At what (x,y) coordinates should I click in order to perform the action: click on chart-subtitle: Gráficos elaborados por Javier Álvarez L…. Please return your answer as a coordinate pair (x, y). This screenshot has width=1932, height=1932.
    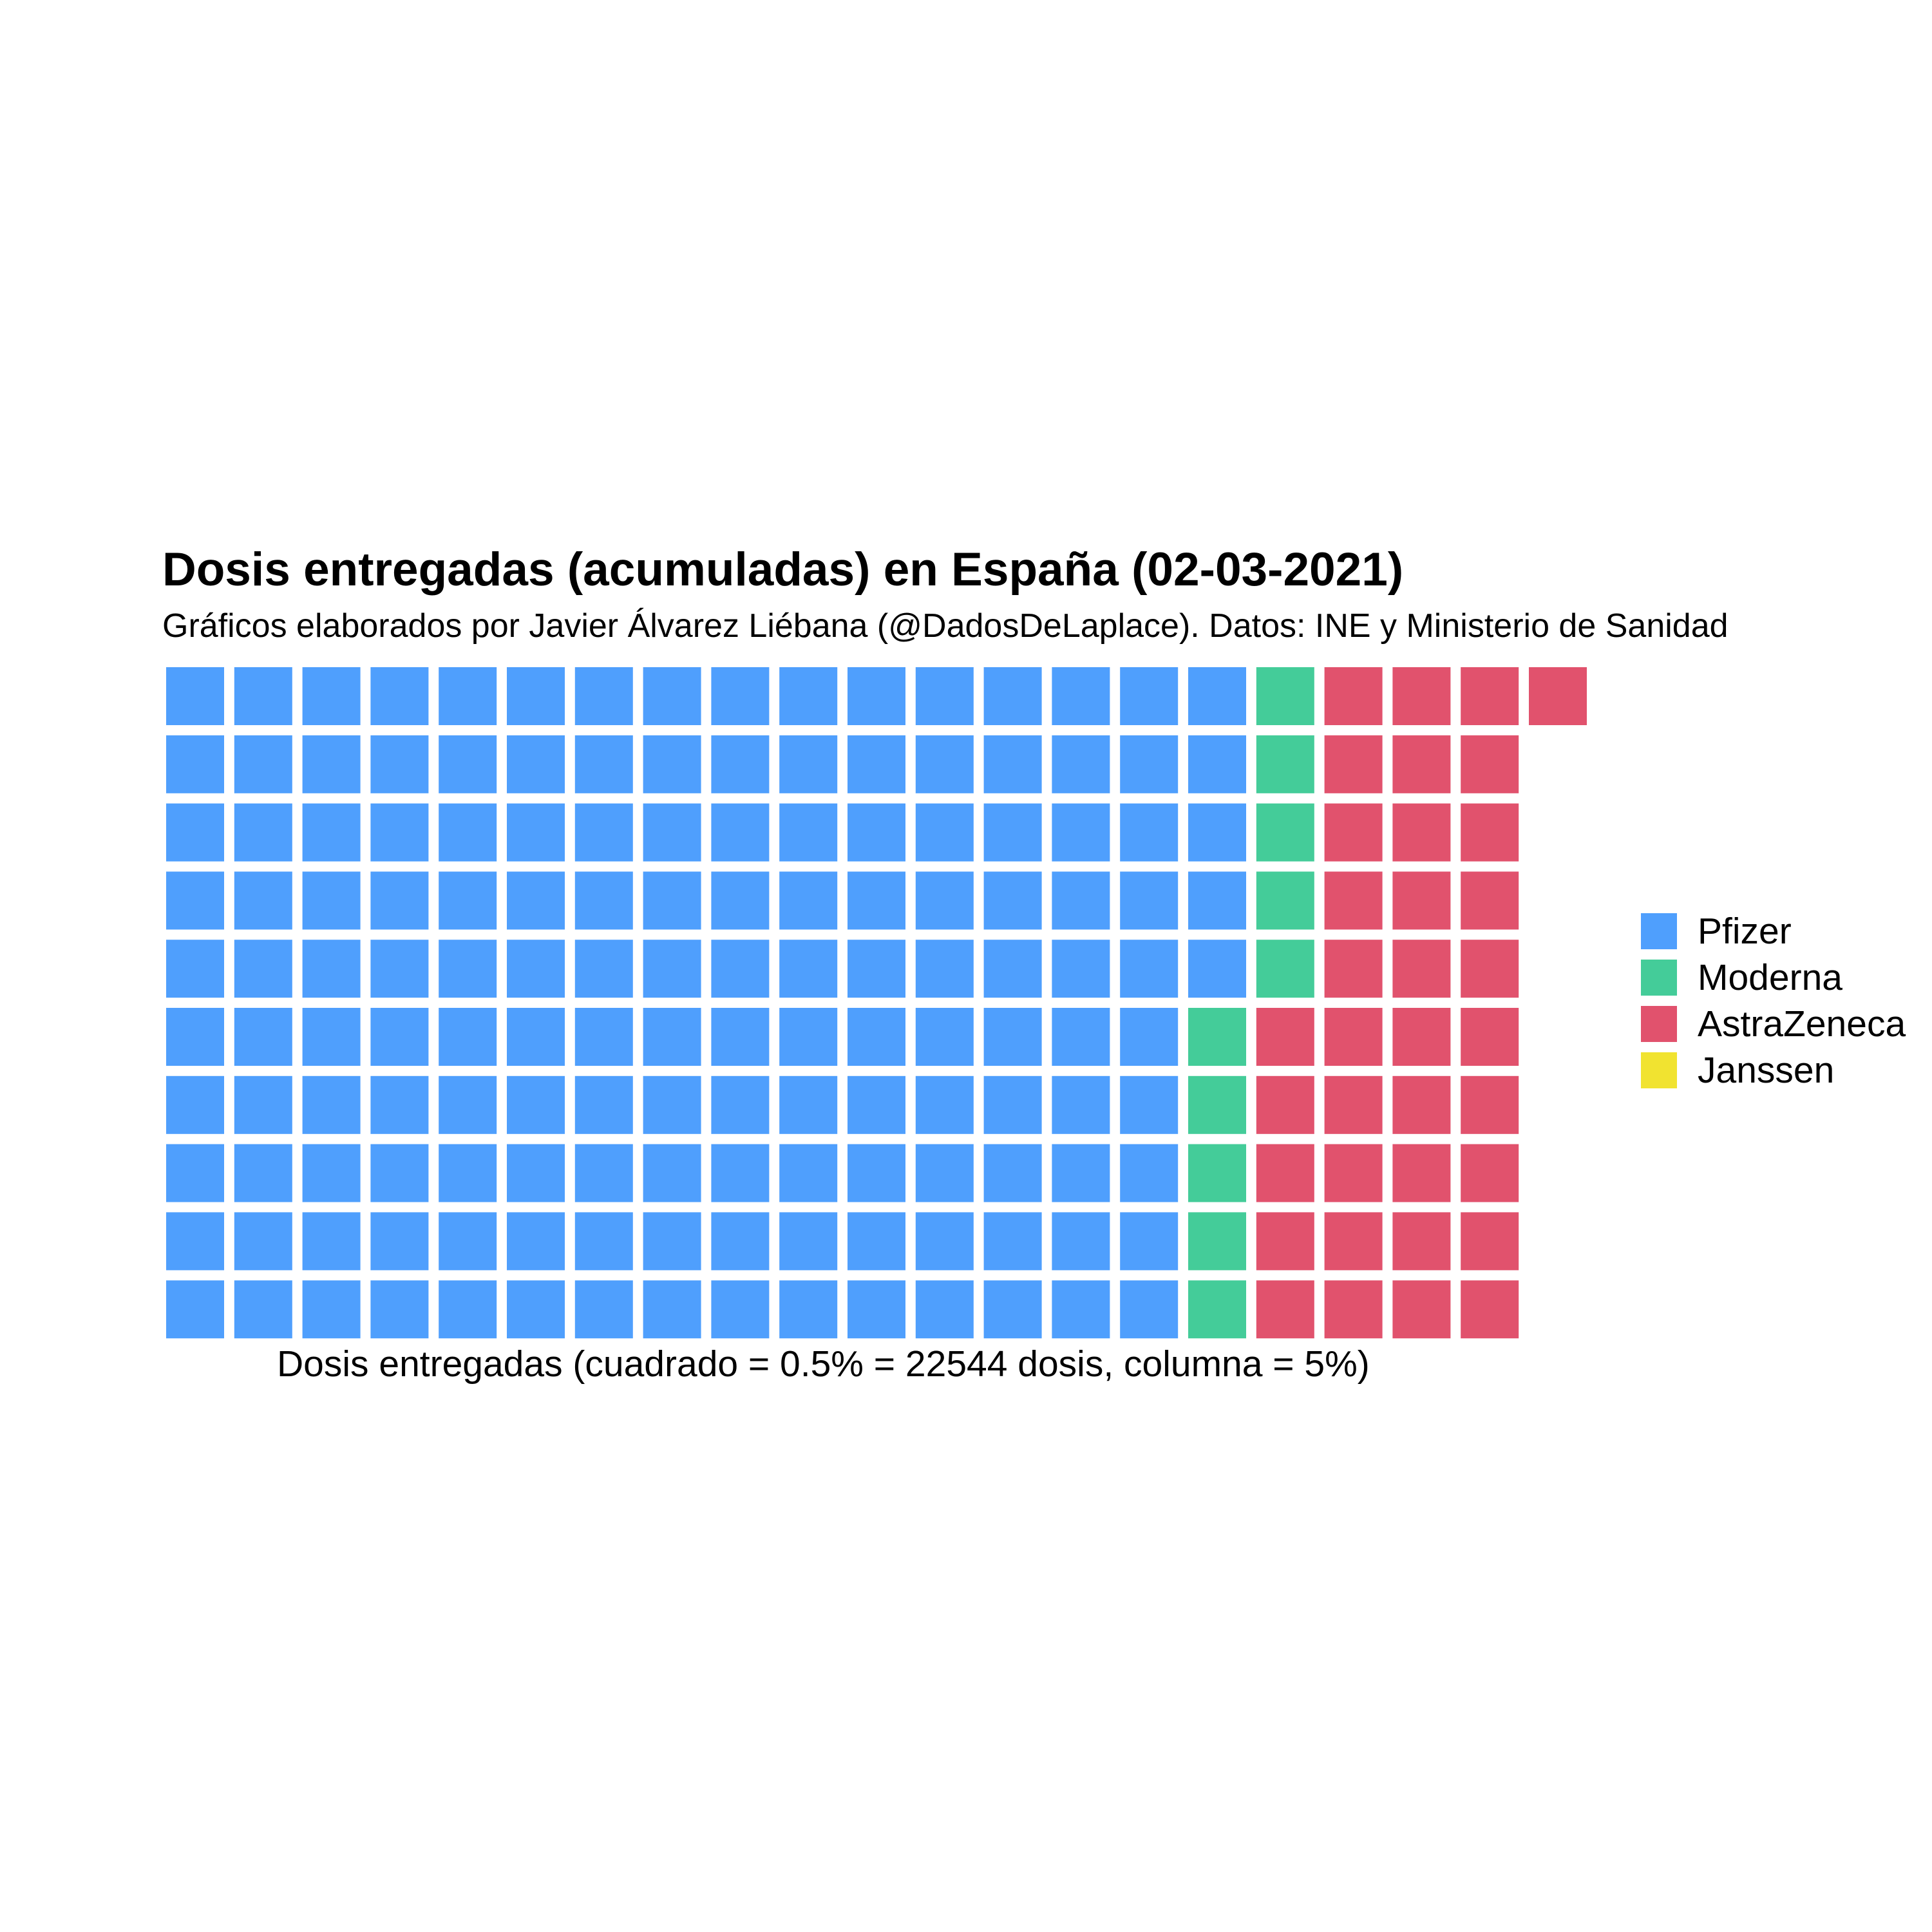
    Looking at the image, I should click on (945, 626).